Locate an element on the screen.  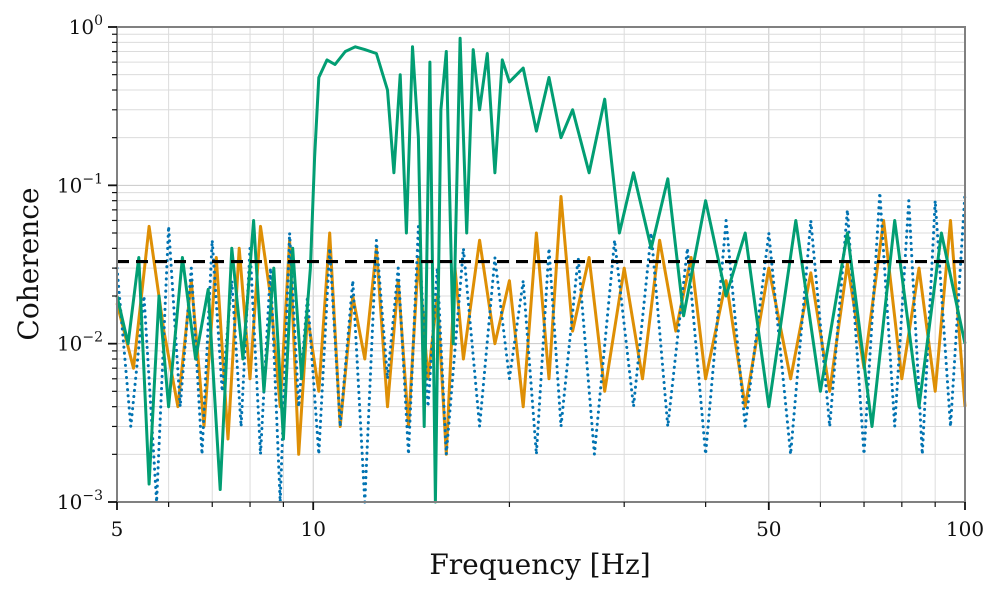
y-tick-label: 10⁻³ is located at coordinates (80, 501).